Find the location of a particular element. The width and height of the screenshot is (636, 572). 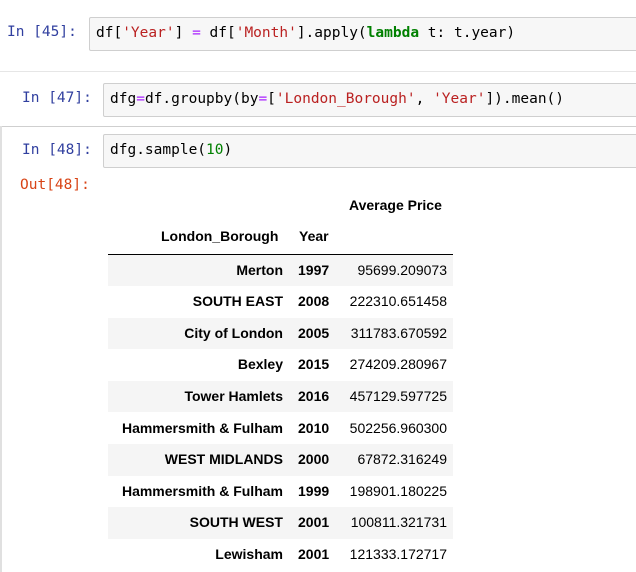

cell-48-prompt: In [48]: is located at coordinates (57, 150).